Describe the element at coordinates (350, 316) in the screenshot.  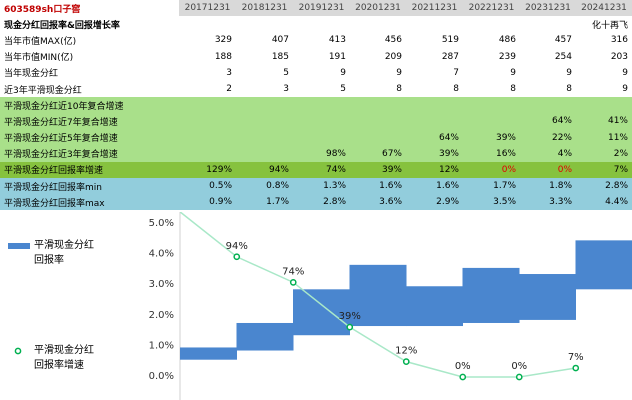
I see `growth-data-label: 39%` at that location.